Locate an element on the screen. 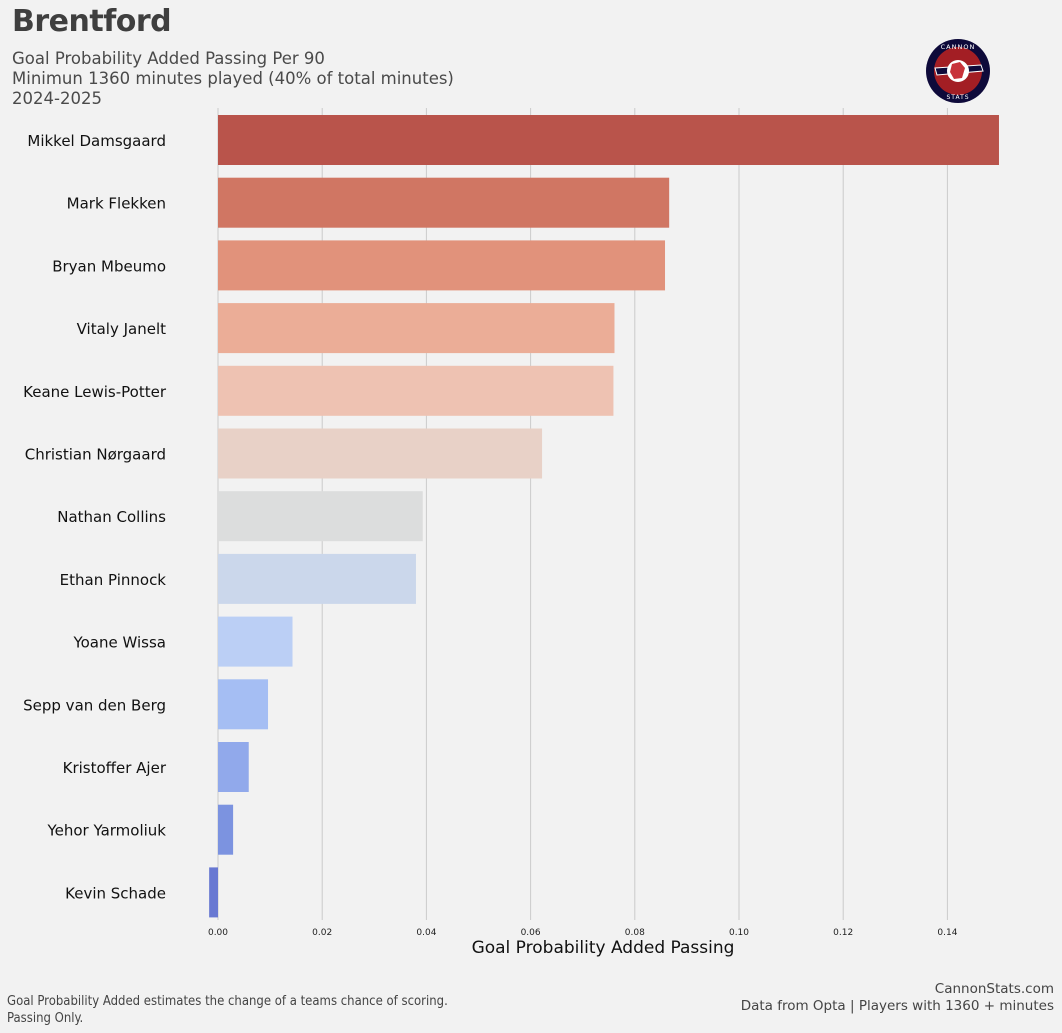 Image resolution: width=1062 pixels, height=1033 pixels. footer-site: CannonStats.com is located at coordinates (994, 989).